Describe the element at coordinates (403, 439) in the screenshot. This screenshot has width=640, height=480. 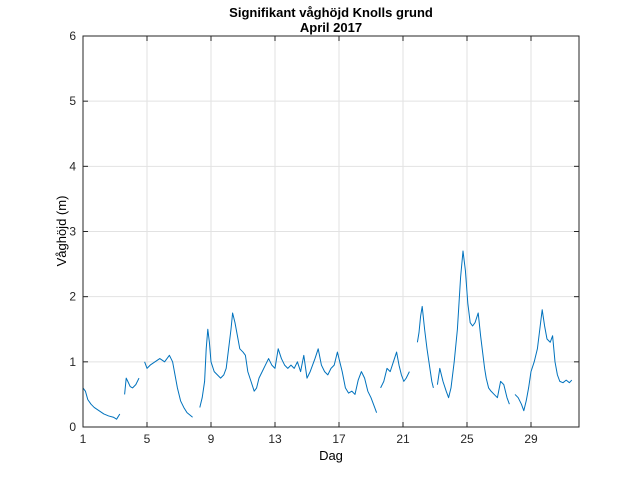
I see `x-tick-label: 21` at that location.